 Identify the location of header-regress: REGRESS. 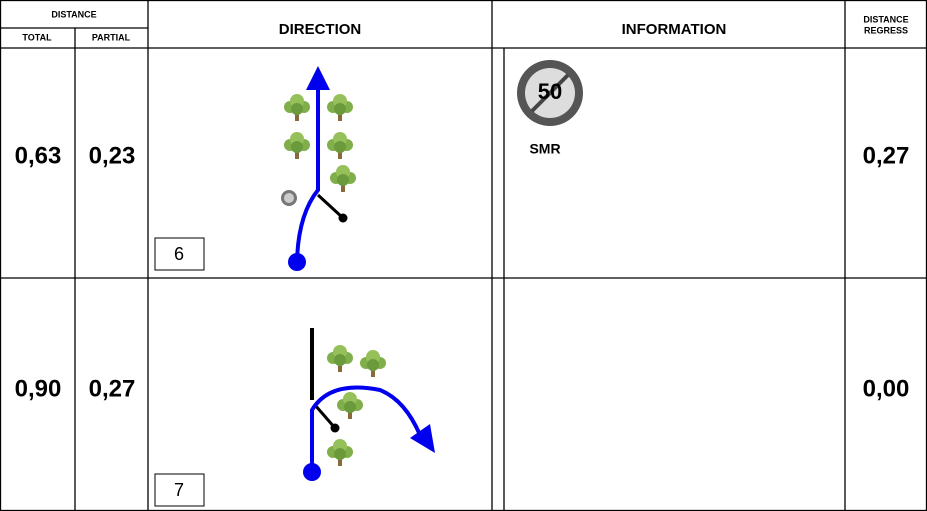
(886, 30).